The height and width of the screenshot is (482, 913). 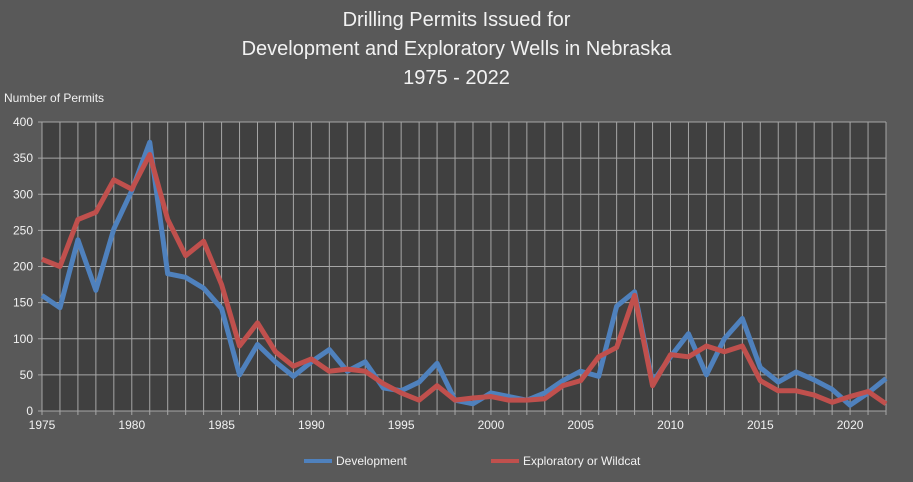 I want to click on title-line-1: Drilling Permits Issued for, so click(x=456, y=20).